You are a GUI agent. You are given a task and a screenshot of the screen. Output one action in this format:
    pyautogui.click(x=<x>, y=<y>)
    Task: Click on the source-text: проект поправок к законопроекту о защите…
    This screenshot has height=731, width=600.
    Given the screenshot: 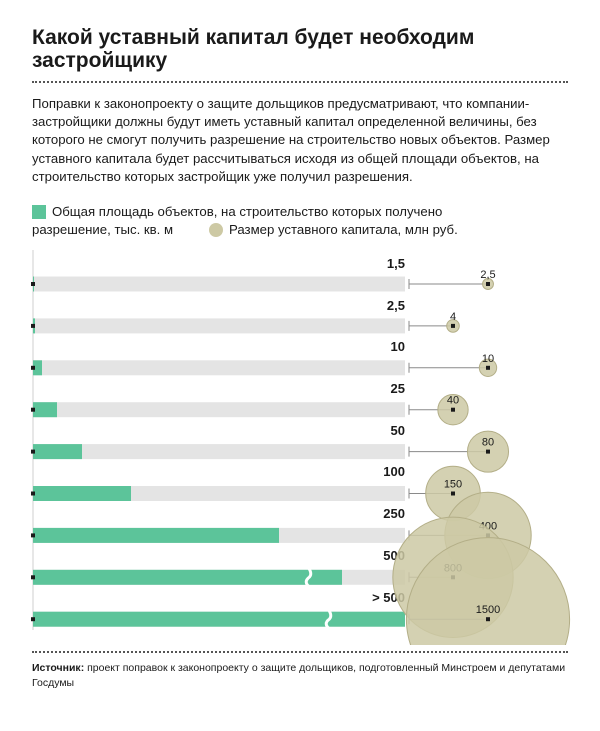 What is the action you would take?
    pyautogui.click(x=299, y=675)
    